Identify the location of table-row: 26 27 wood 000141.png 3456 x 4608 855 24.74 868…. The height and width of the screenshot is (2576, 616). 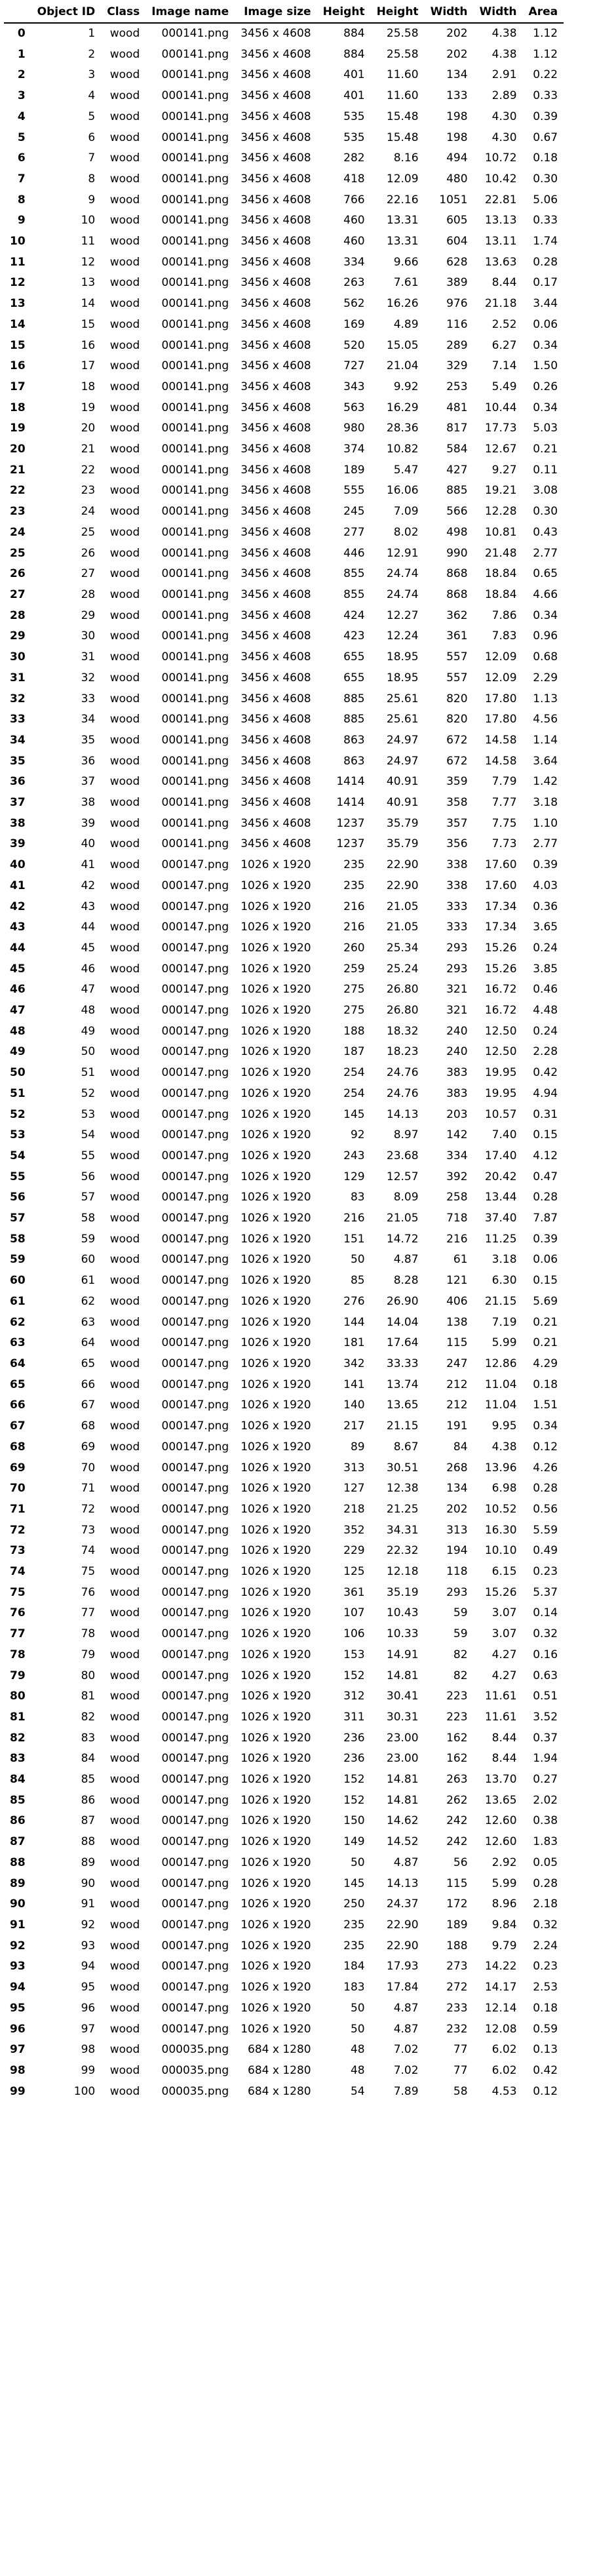
(284, 574).